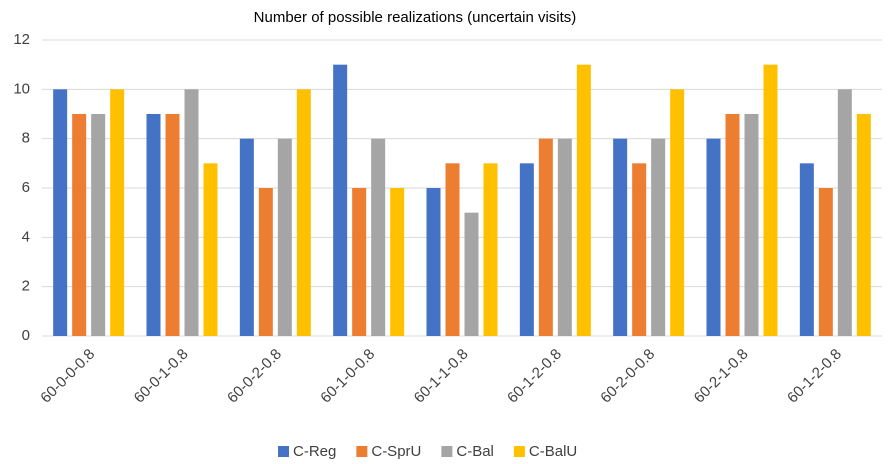 This screenshot has height=464, width=888. Describe the element at coordinates (26, 286) in the screenshot. I see `y-tick-label: 2` at that location.